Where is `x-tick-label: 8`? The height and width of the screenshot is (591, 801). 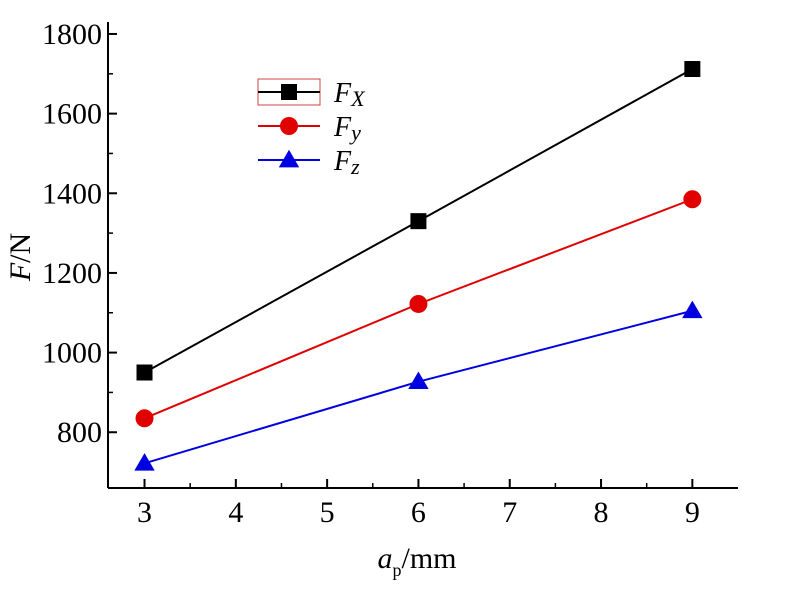 x-tick-label: 8 is located at coordinates (601, 512).